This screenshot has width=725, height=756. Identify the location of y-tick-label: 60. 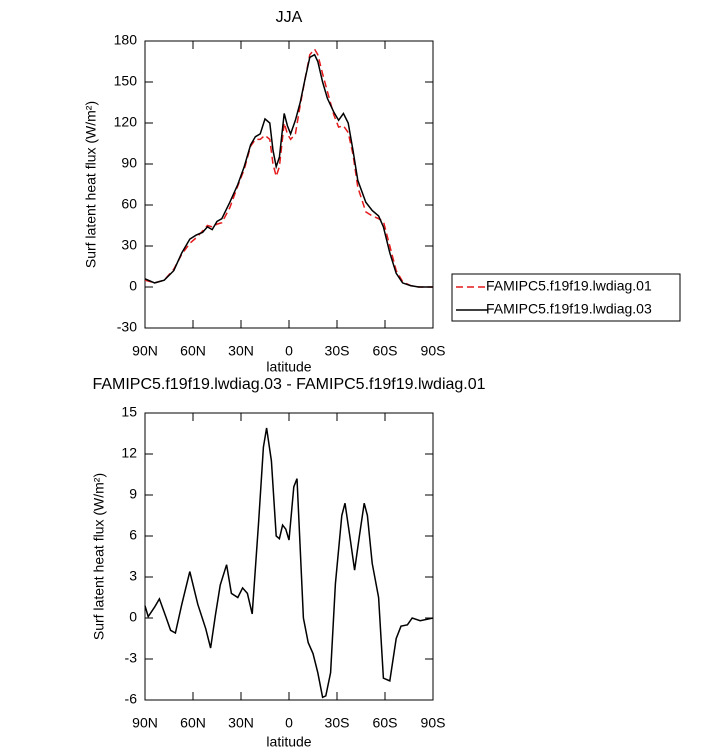
(129, 204).